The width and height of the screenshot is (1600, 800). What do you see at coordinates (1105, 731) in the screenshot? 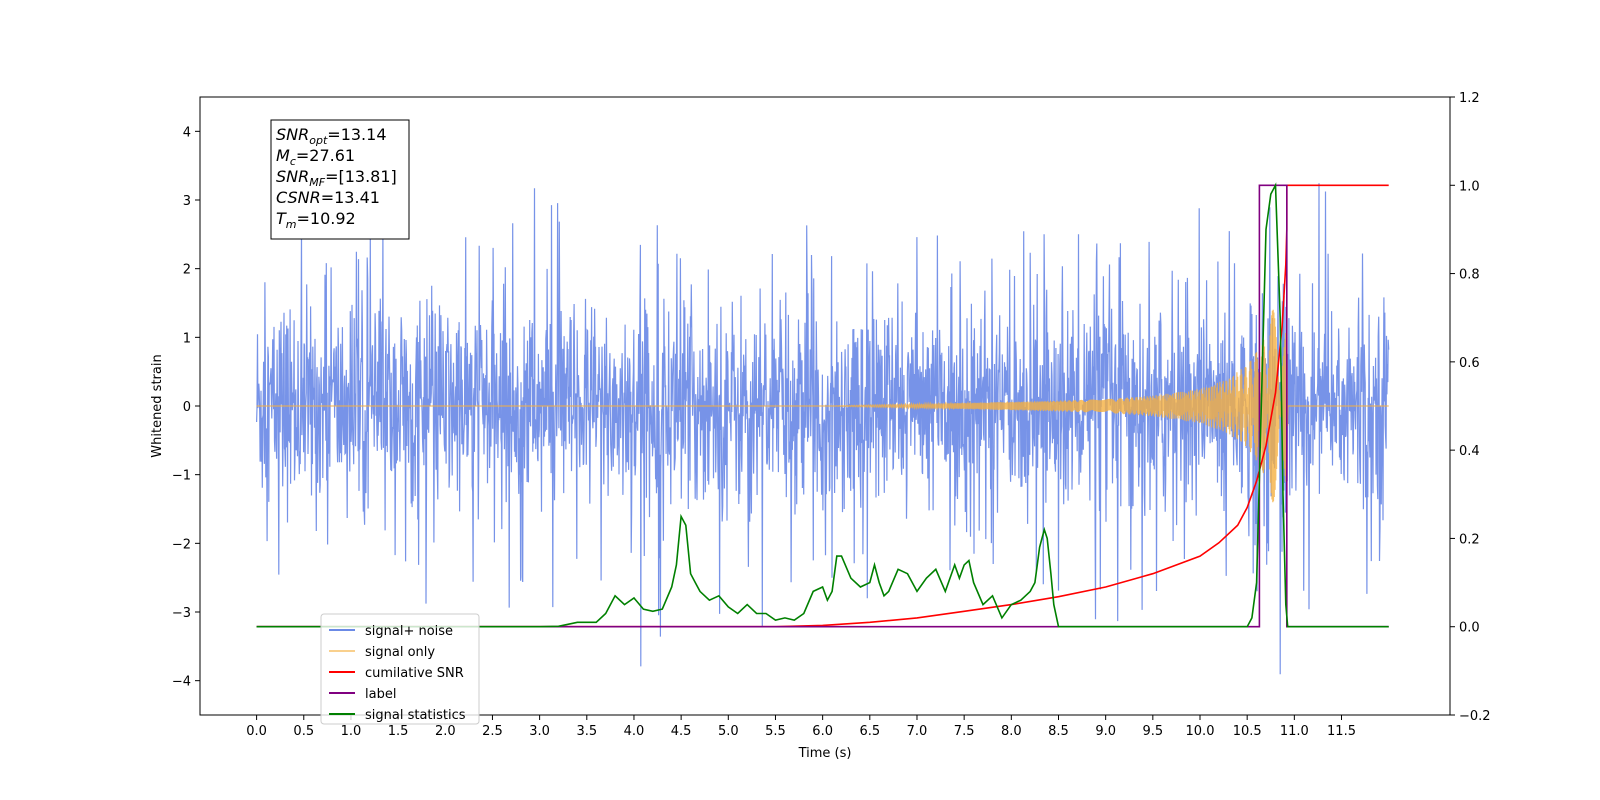
I see `x-tick-label: 9.0` at bounding box center [1105, 731].